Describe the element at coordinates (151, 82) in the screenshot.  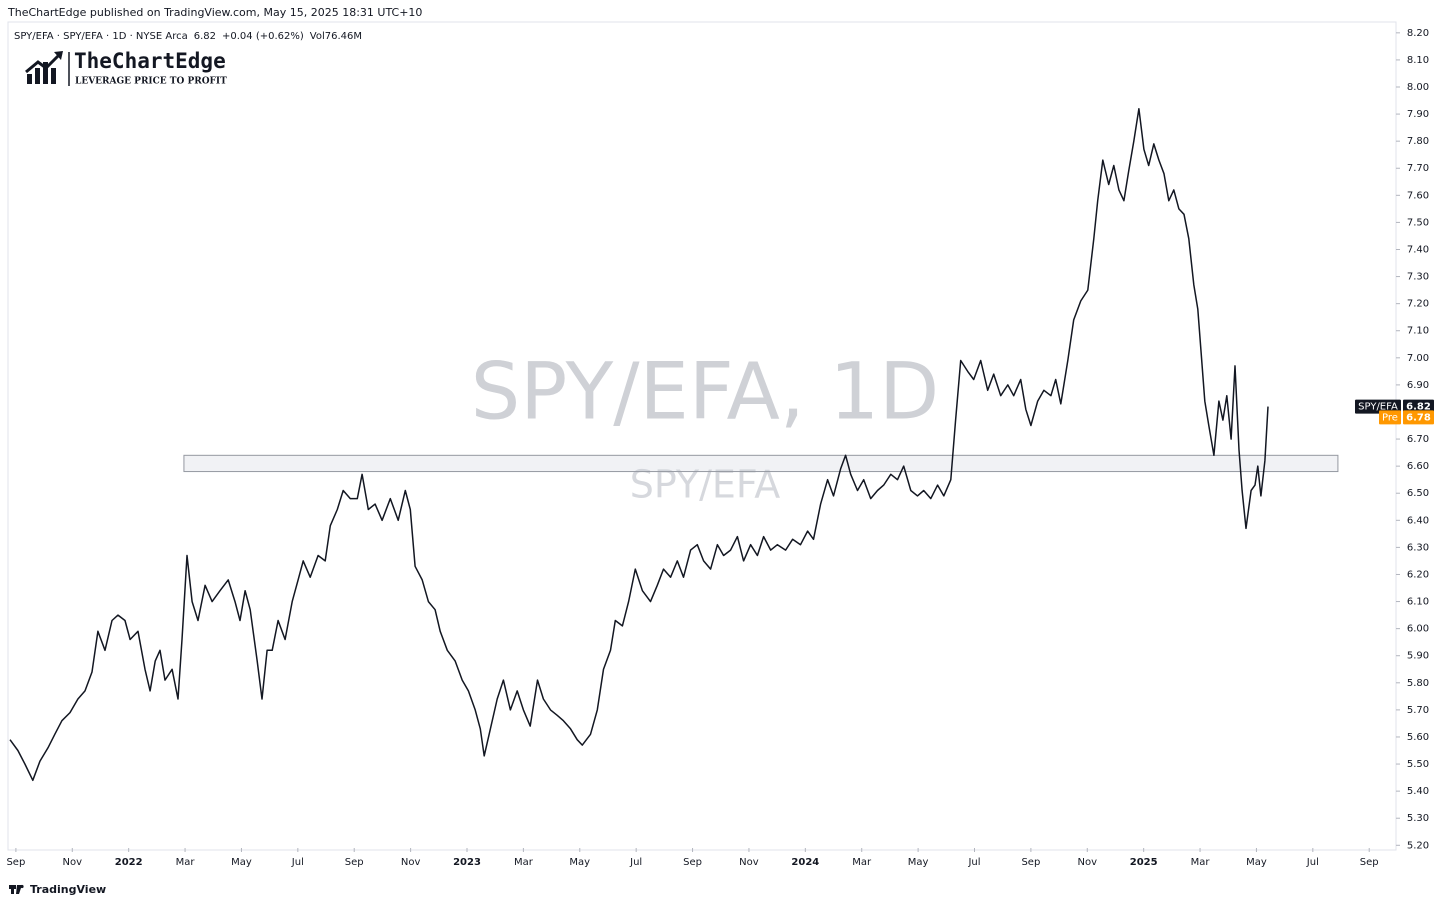
I see `logo-tagline: LEVERAGE PRICE TO PROFIT` at that location.